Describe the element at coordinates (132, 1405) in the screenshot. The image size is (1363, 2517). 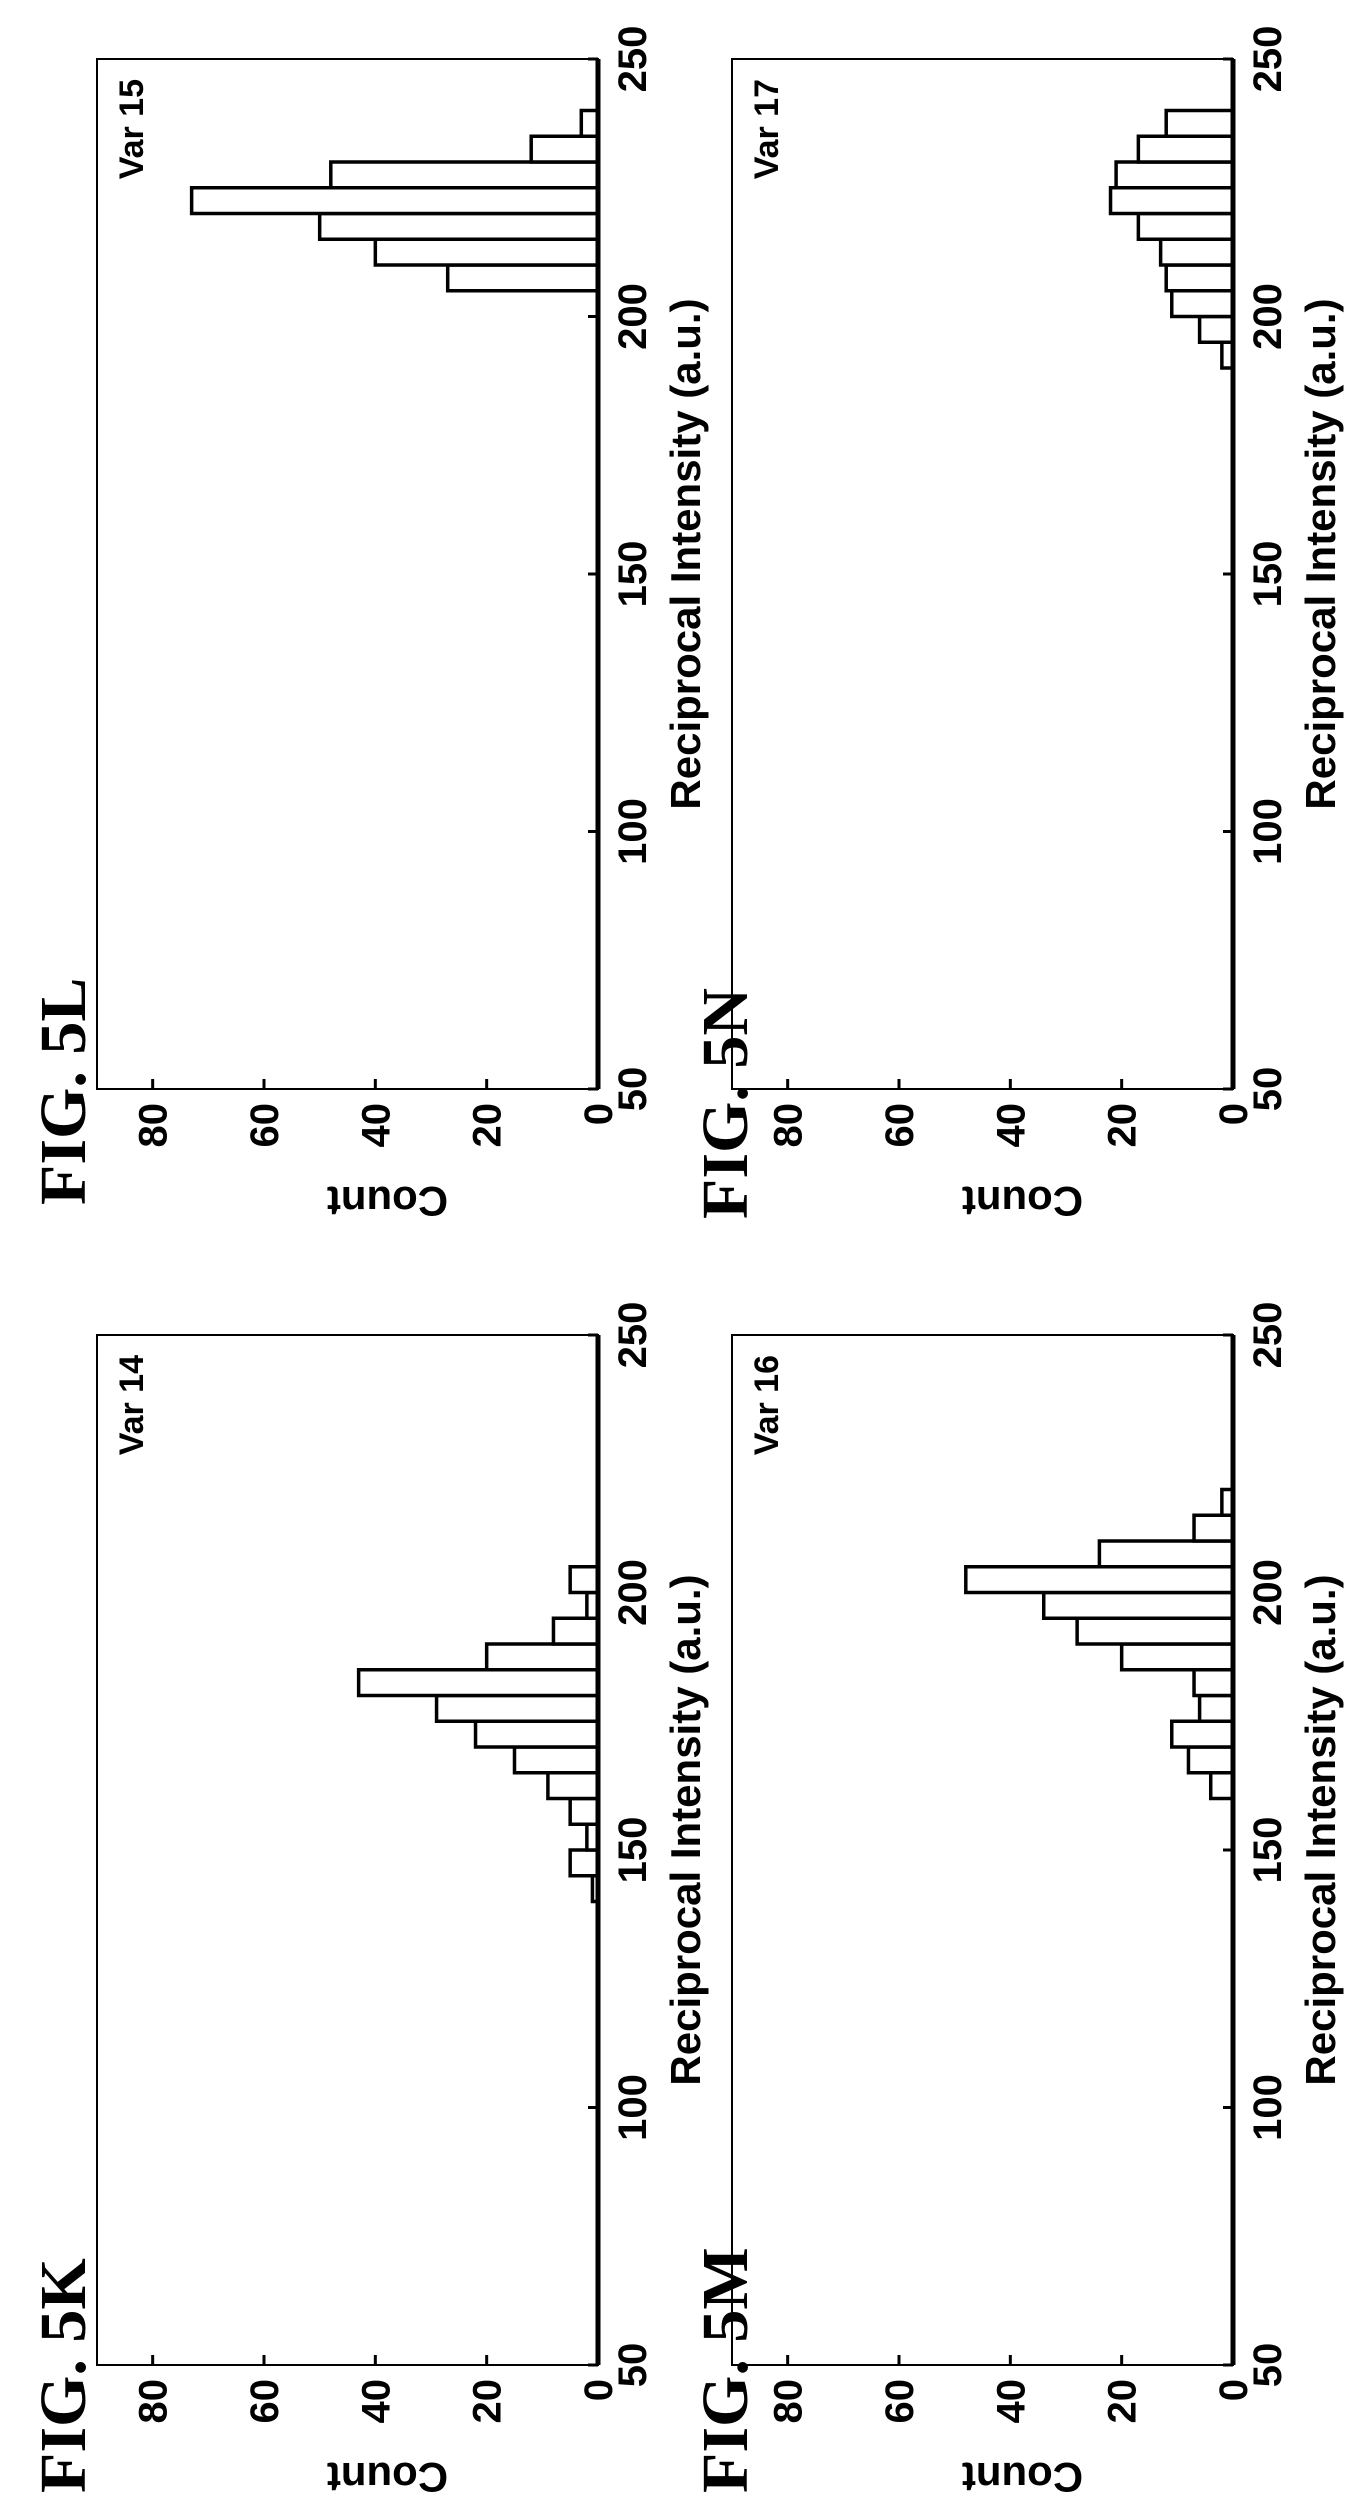
I see `panel-annotation: Var 14` at that location.